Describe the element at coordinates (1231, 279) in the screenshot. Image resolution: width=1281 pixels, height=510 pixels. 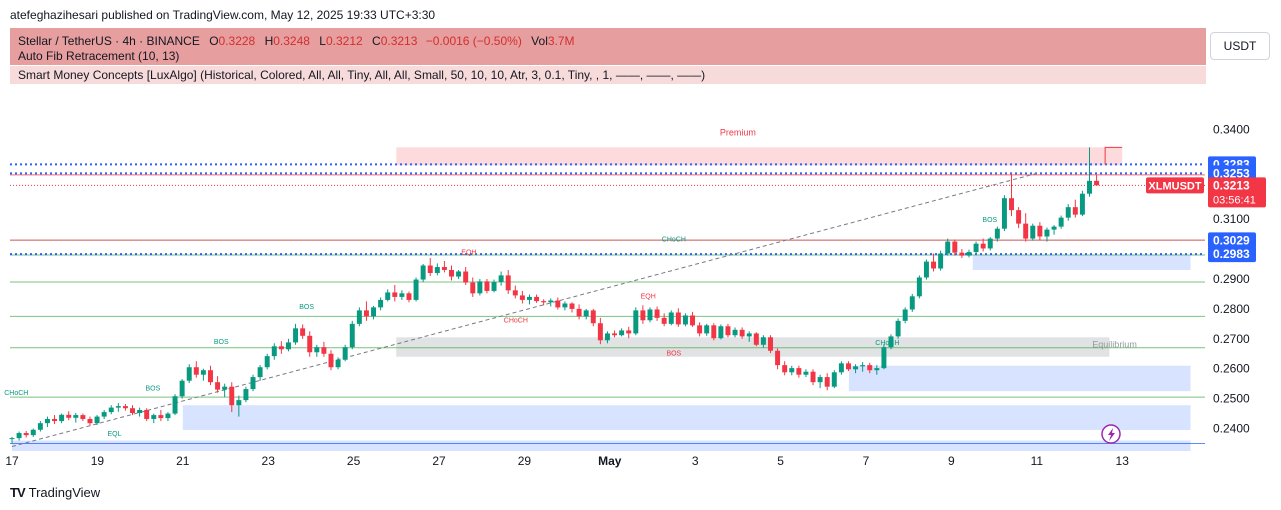
I see `y-tick-label: 0.2900` at that location.